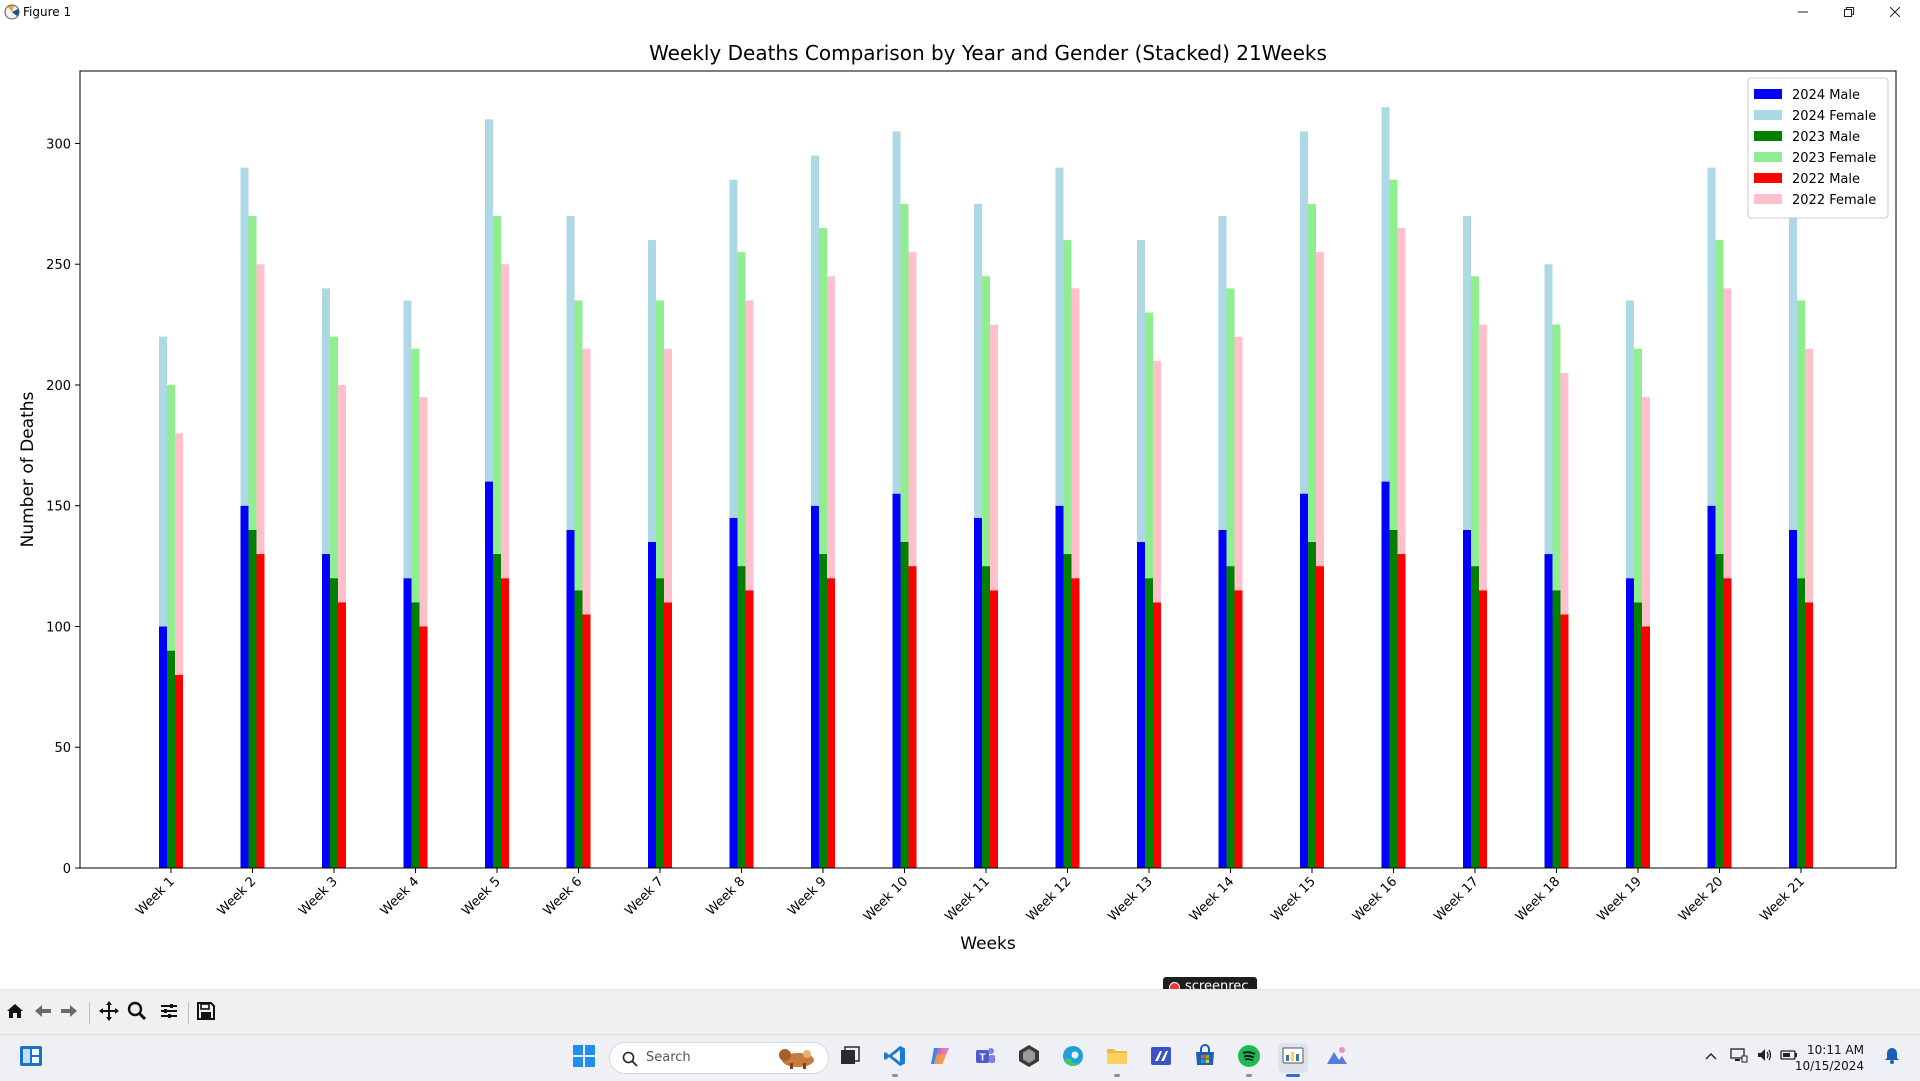 This screenshot has width=1920, height=1081. I want to click on restore-button, so click(1849, 12).